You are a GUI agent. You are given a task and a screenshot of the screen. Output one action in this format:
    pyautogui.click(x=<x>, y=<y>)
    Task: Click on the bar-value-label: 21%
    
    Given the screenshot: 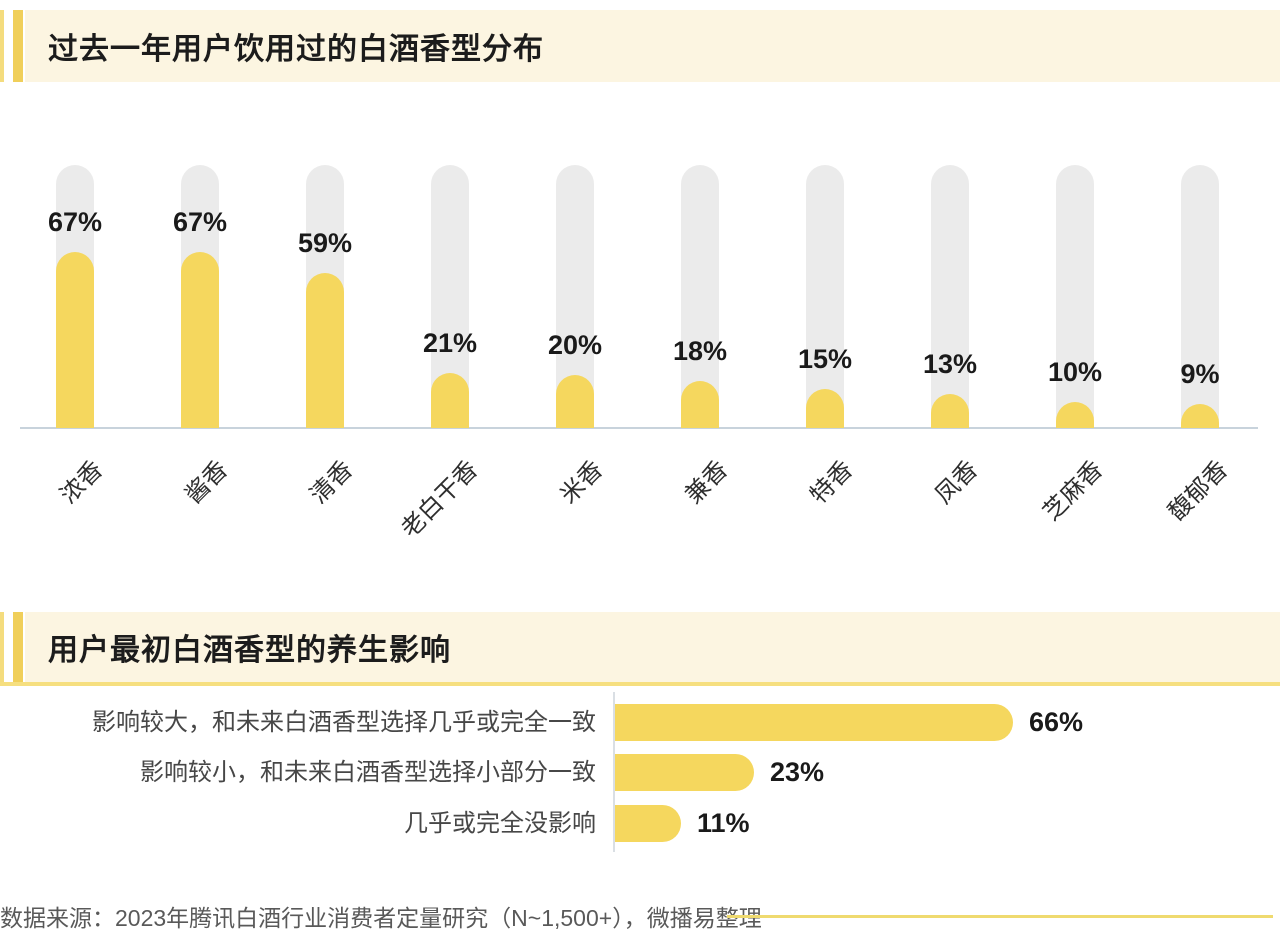 What is the action you would take?
    pyautogui.click(x=450, y=343)
    